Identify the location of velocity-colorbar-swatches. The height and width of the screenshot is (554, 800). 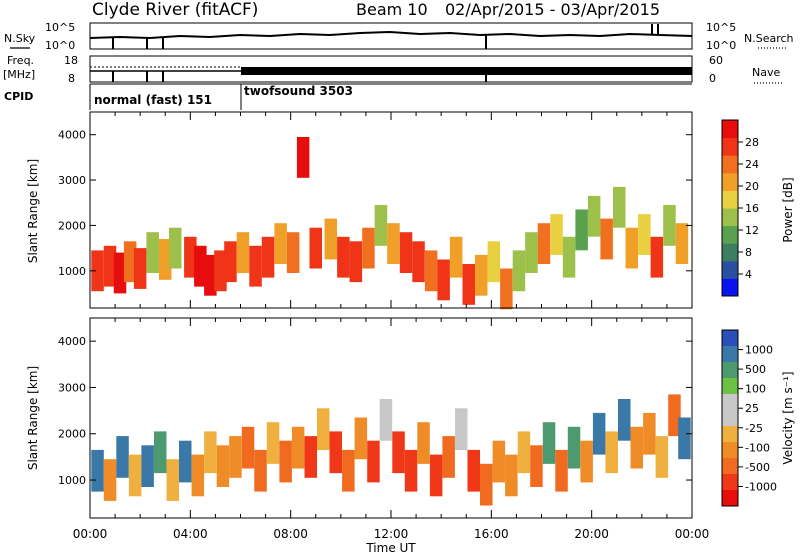
(730, 418).